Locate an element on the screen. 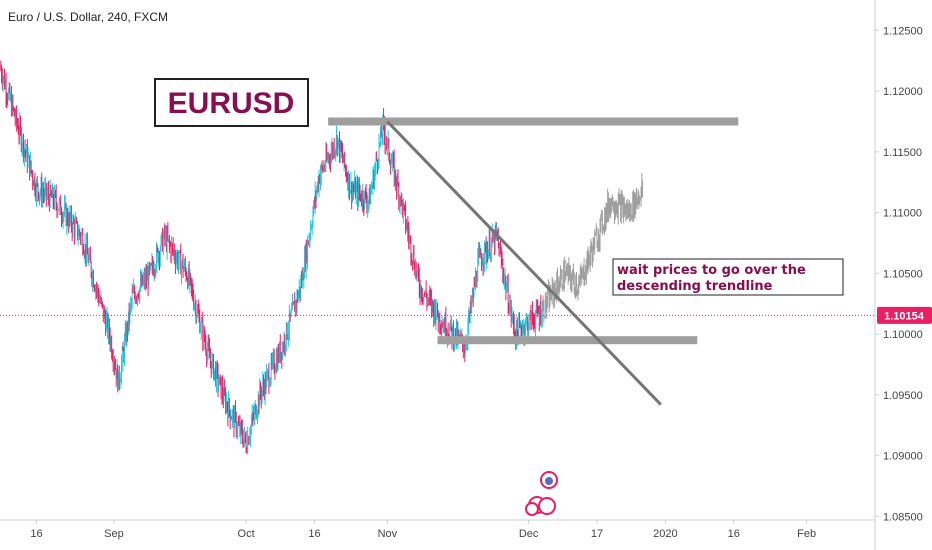 The height and width of the screenshot is (550, 932). current-price-label: 1.10154 is located at coordinates (904, 316).